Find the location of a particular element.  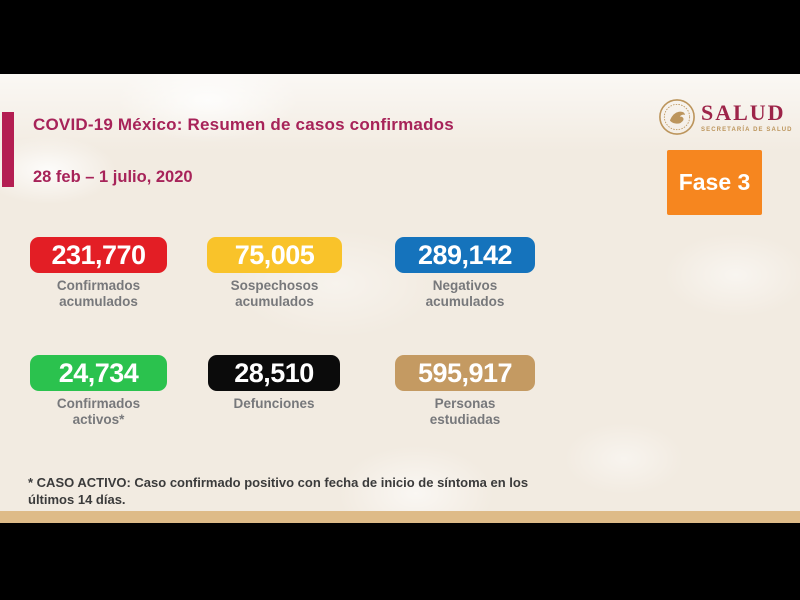

stat-value: 595,917 is located at coordinates (465, 372).